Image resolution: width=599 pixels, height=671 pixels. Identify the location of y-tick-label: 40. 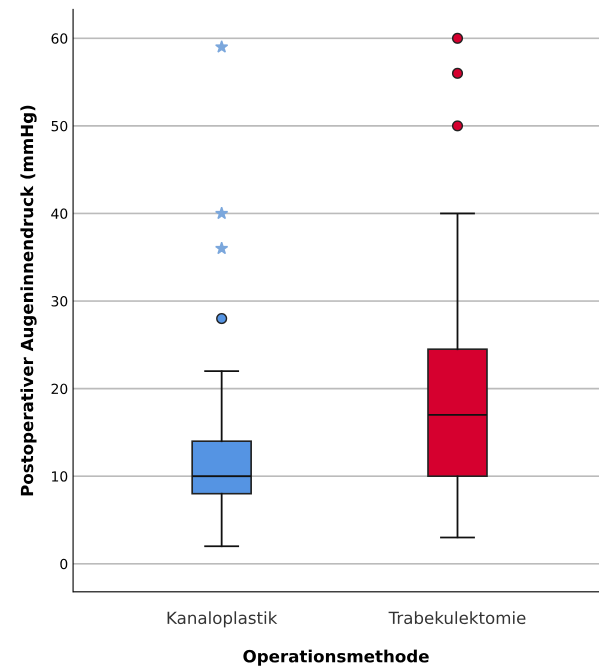
(59, 213).